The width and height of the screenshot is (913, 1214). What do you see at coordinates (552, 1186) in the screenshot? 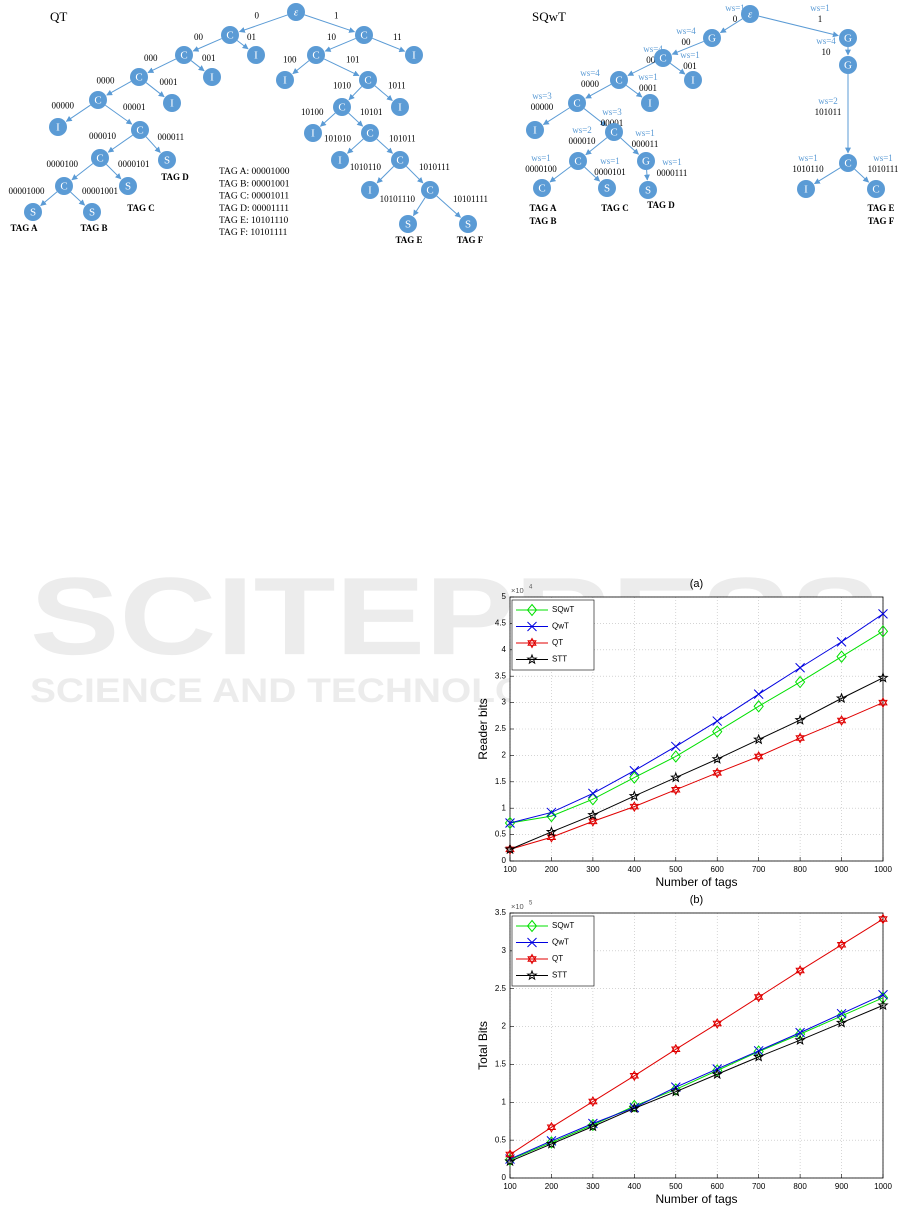
I see `x-tick-label: 200` at bounding box center [552, 1186].